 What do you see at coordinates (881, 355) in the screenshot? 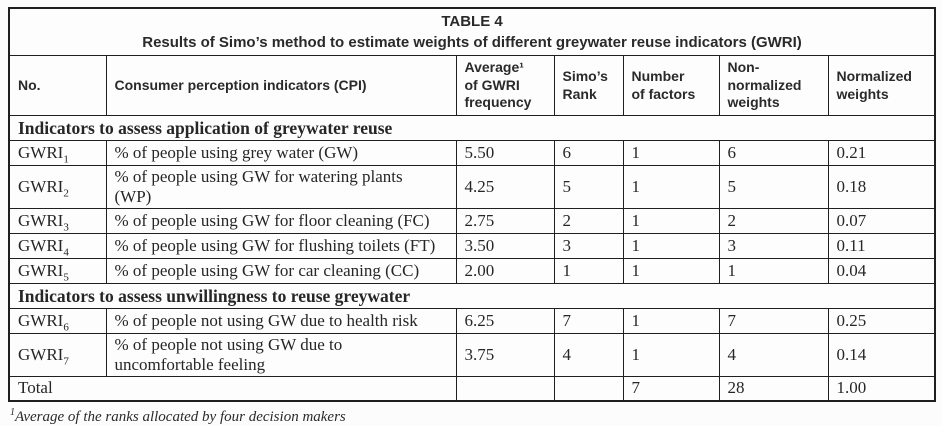
I see `row-normalized-cell: 0.14` at bounding box center [881, 355].